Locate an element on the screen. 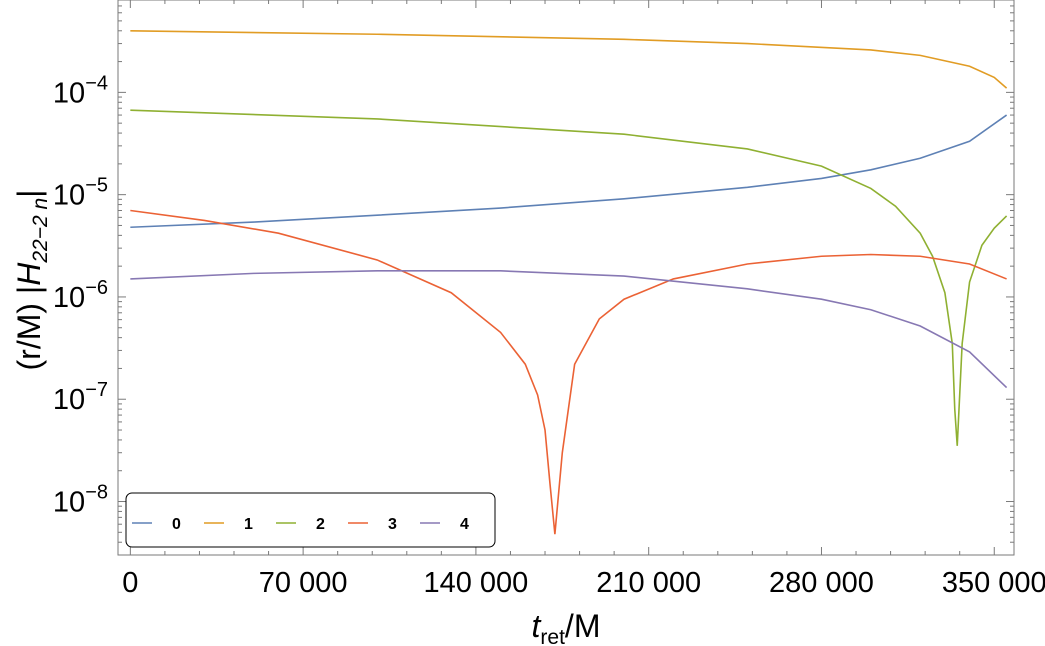 The width and height of the screenshot is (1045, 646). y-tick-label: 10⁻⁶ is located at coordinates (80, 295).